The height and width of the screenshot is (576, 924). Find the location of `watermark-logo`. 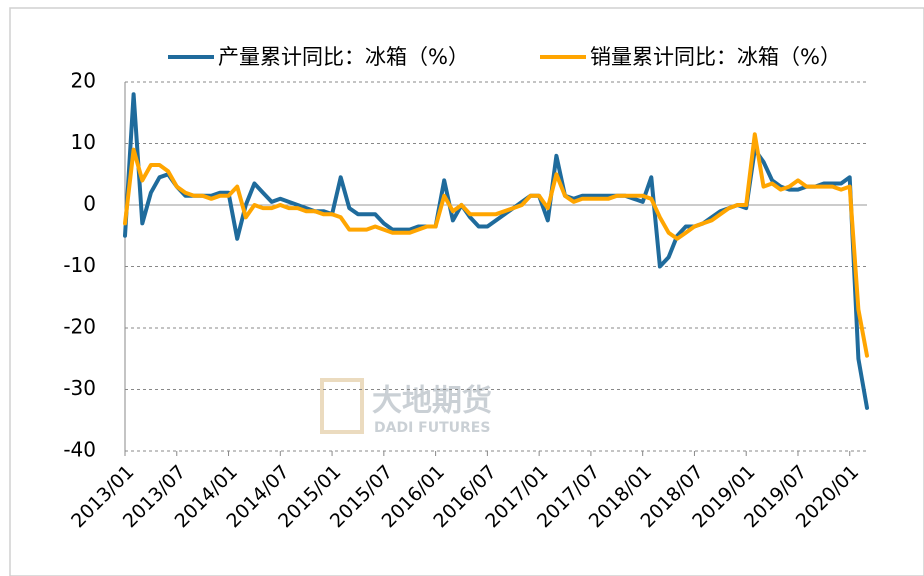

watermark-logo is located at coordinates (342, 406).